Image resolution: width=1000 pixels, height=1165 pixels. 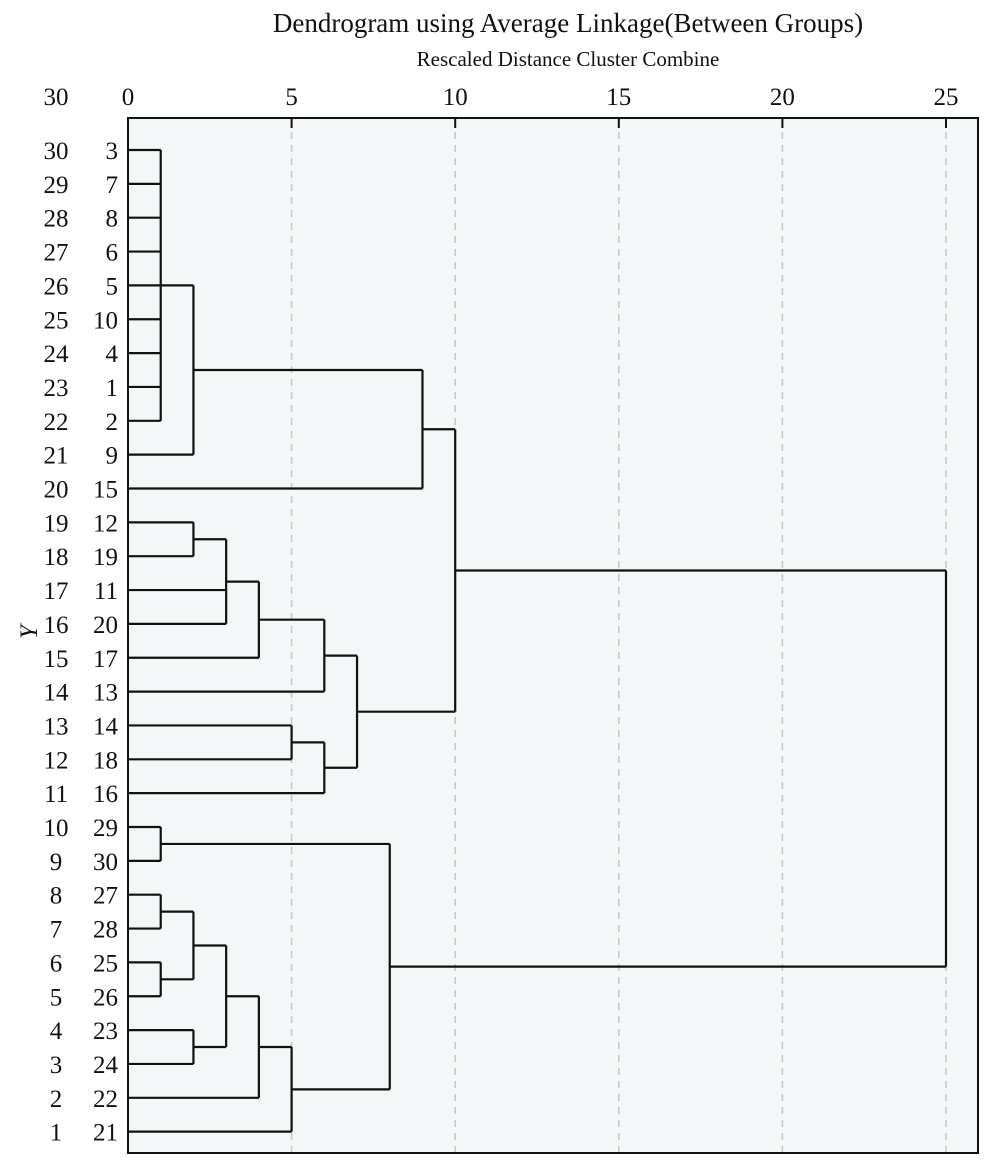 I want to click on row-number-16: 16, so click(x=56, y=625).